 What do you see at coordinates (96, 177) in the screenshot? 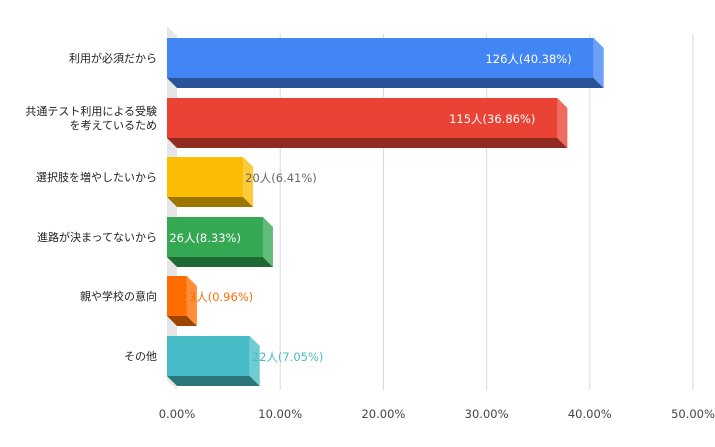
I see `category-label: 選択肢を増やしたいから` at bounding box center [96, 177].